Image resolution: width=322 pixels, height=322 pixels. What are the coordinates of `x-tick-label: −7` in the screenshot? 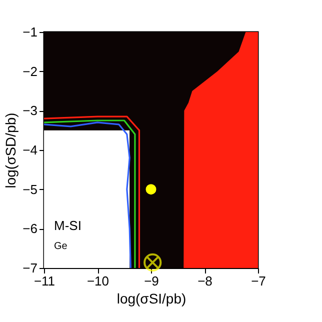 It's located at (258, 281).